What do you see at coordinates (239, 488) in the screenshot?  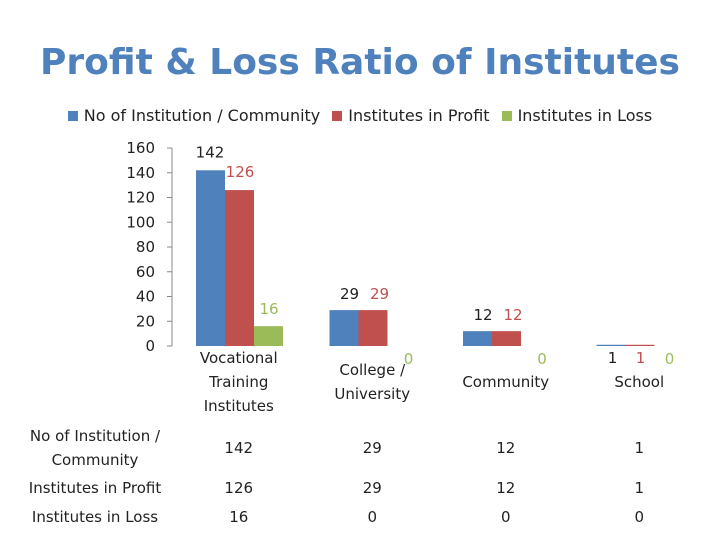 I see `table-cell: 126` at bounding box center [239, 488].